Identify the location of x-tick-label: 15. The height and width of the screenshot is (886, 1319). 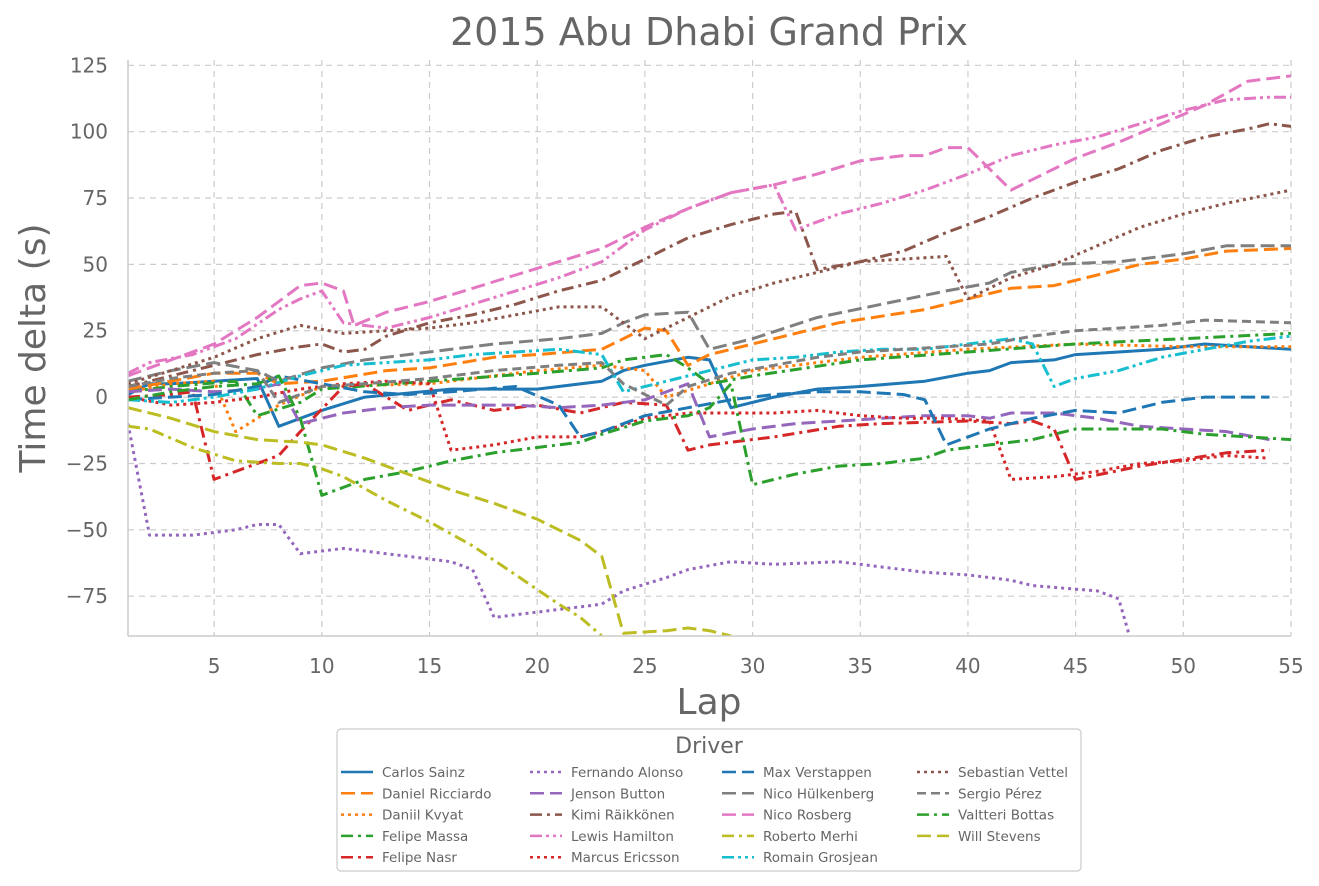
(429, 666).